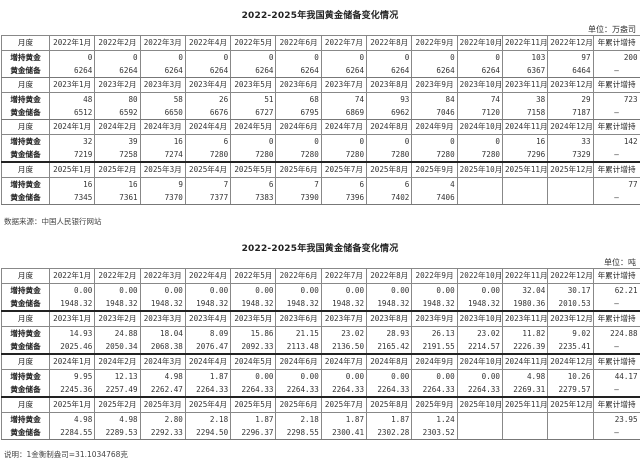  Describe the element at coordinates (253, 43) in the screenshot. I see `month-header: 2022年5月` at that location.